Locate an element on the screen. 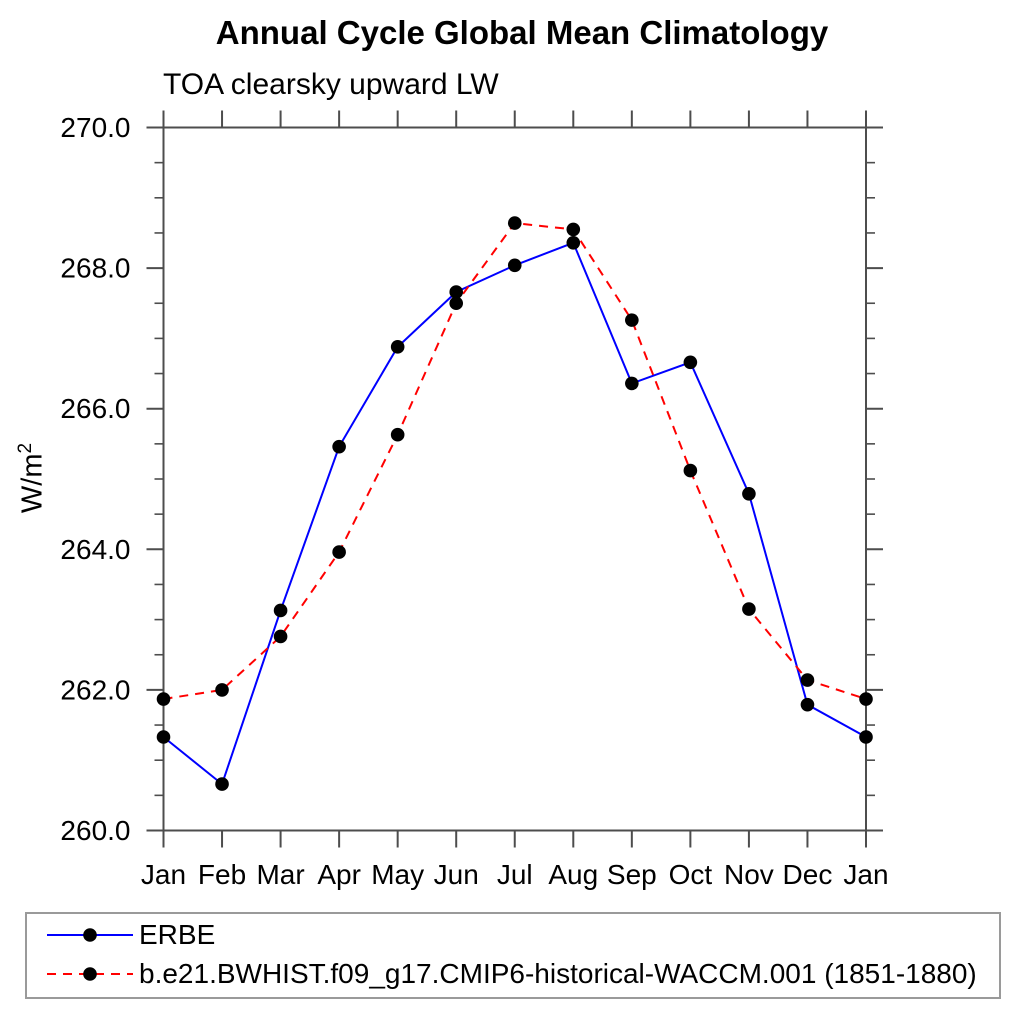  legend-item-erbe: ERBE is located at coordinates (130, 934).